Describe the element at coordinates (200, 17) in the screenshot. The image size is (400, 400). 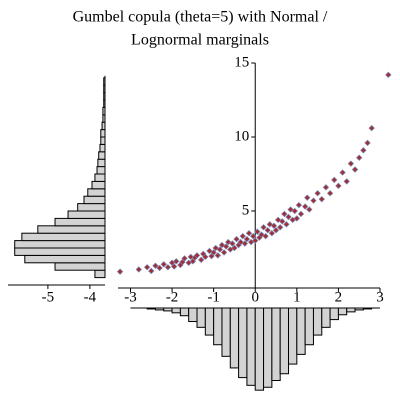
I see `chart-title: Gumbel copula (theta=5) with Normal /` at that location.